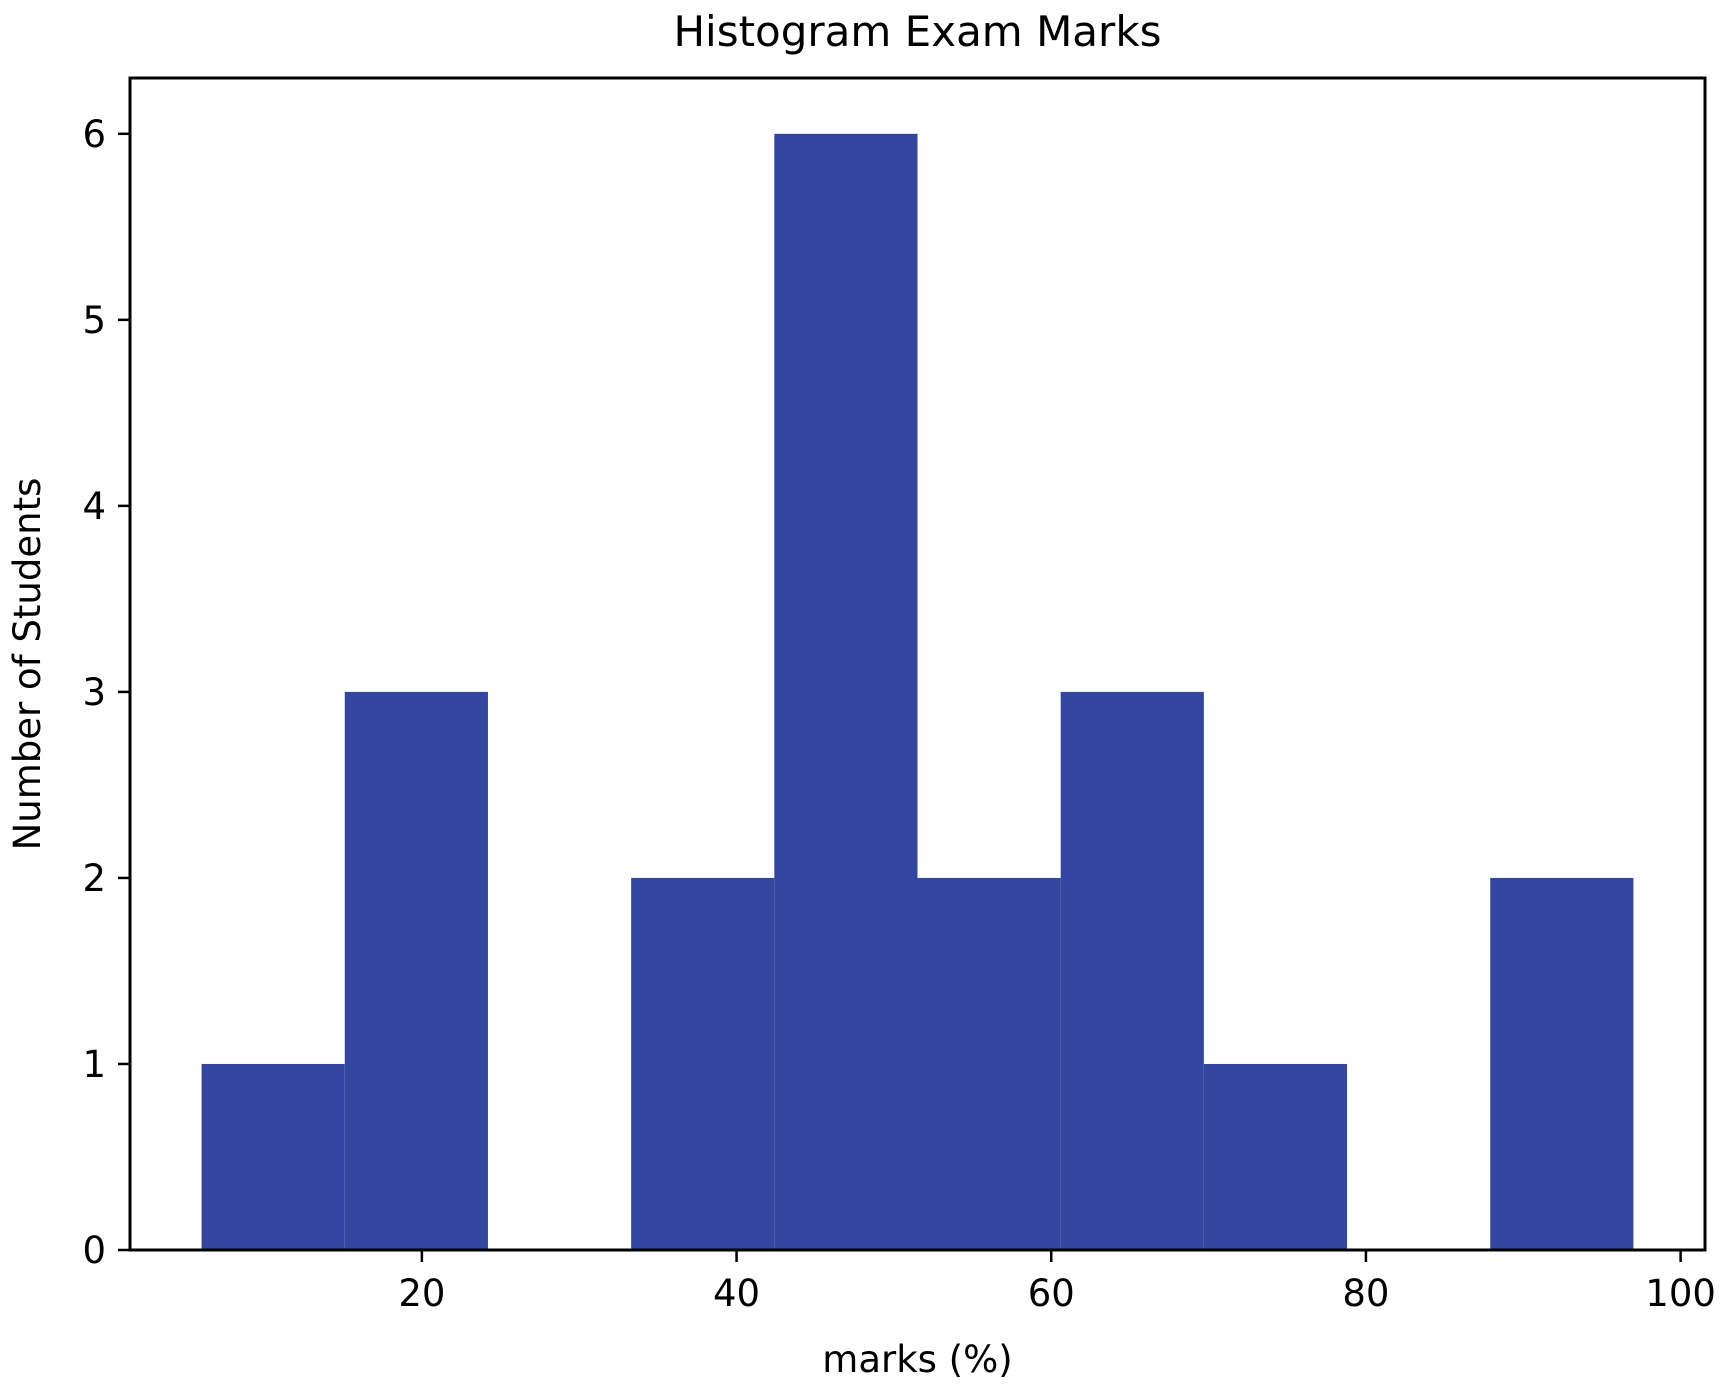  What do you see at coordinates (421, 1293) in the screenshot?
I see `x-tick-label: 20` at bounding box center [421, 1293].